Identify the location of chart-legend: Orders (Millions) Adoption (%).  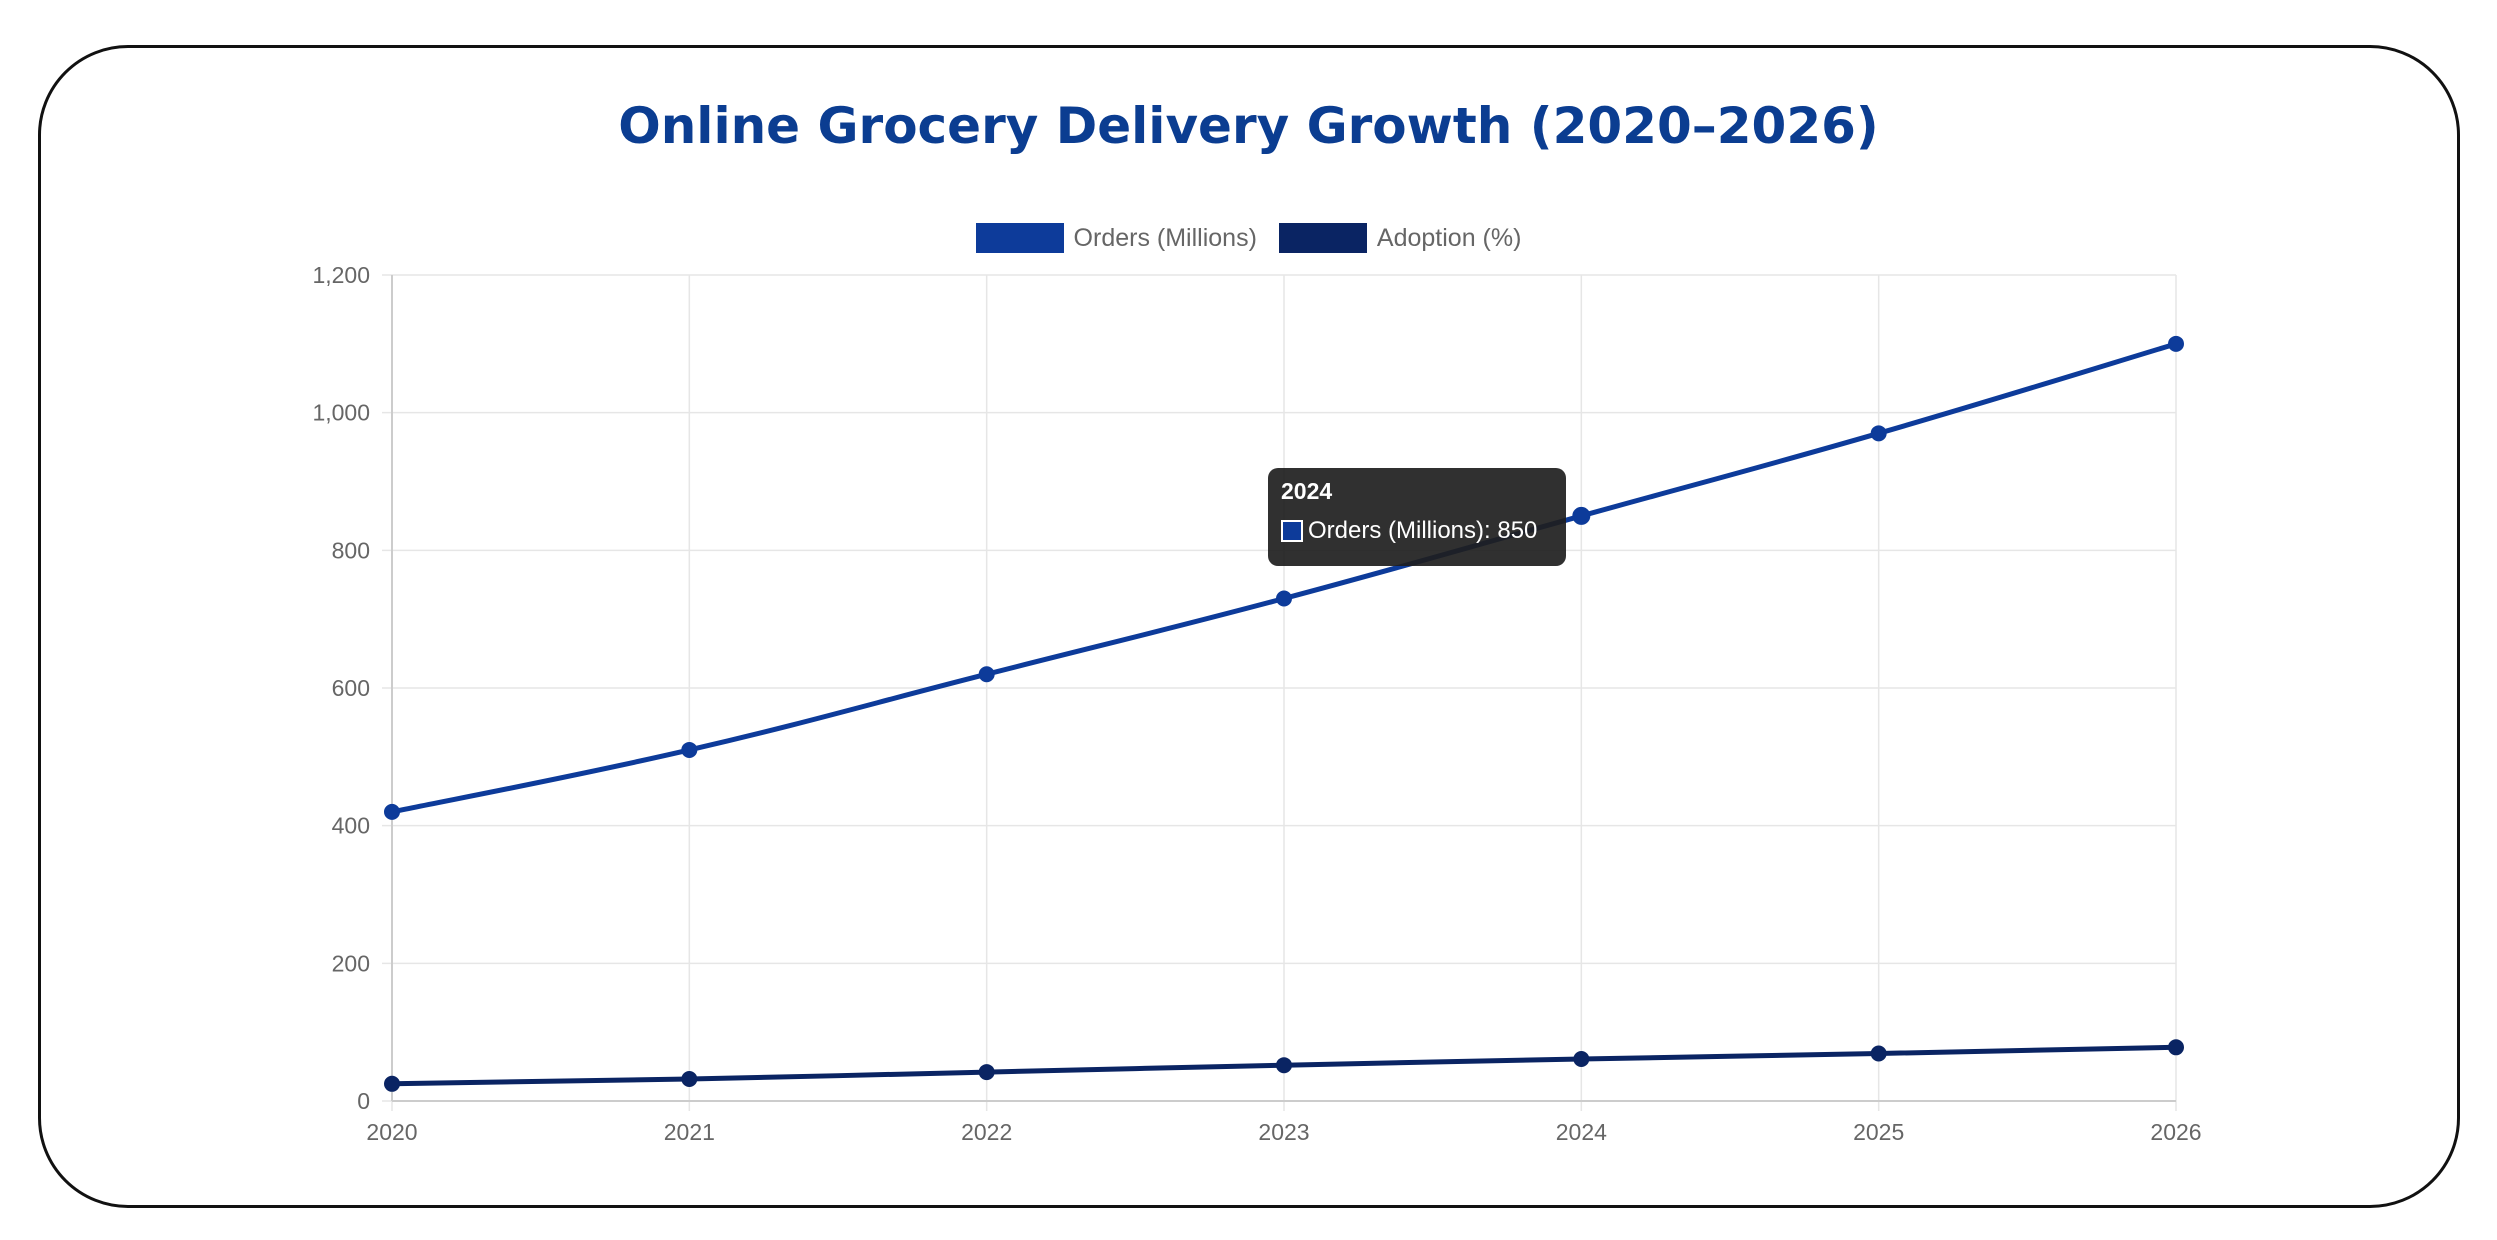
(1248, 238).